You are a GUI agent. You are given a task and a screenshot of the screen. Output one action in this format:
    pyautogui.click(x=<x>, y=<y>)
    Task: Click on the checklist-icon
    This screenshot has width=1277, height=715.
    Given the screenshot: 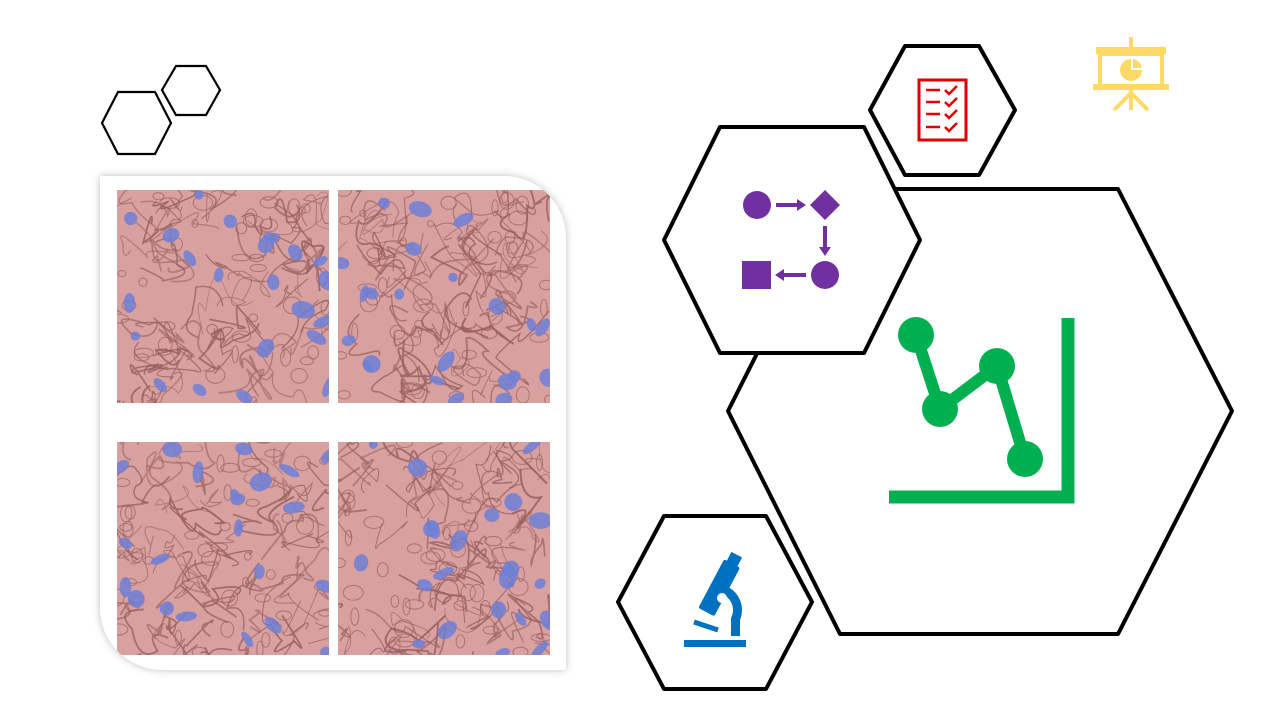 What is the action you would take?
    pyautogui.click(x=942, y=110)
    